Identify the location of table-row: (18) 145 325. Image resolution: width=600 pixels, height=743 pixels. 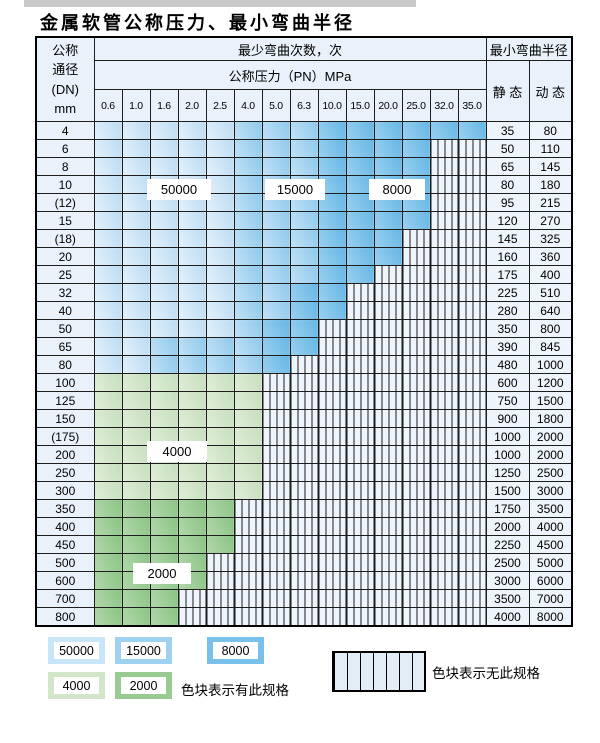
(304, 238).